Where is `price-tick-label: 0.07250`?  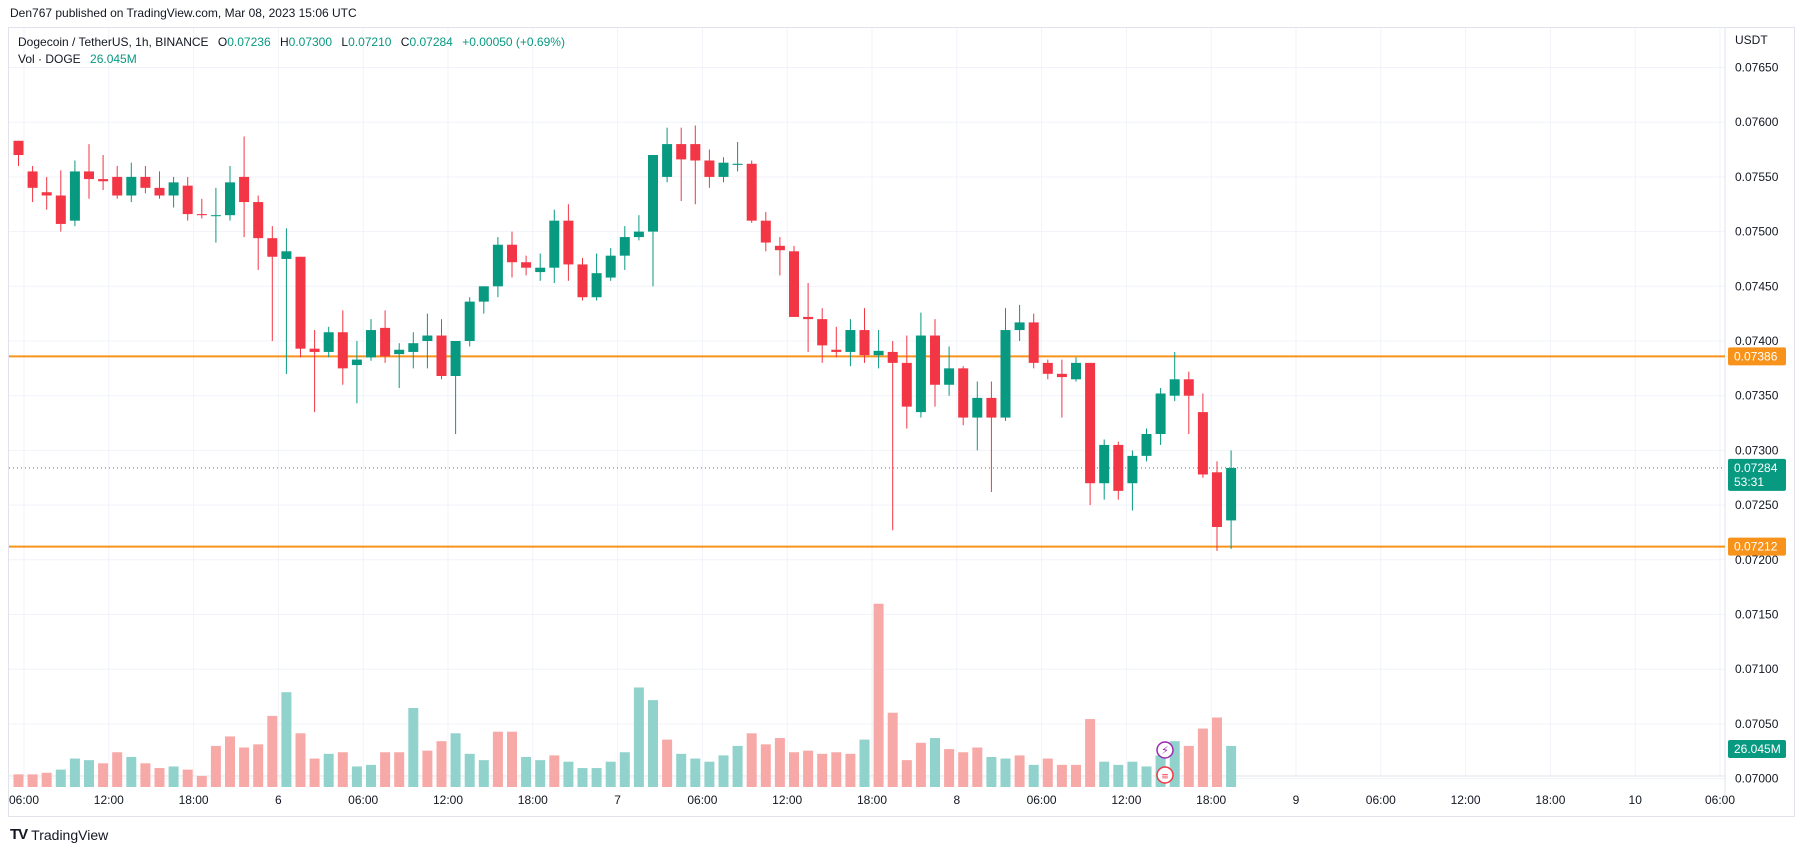
price-tick-label: 0.07250 is located at coordinates (1757, 505).